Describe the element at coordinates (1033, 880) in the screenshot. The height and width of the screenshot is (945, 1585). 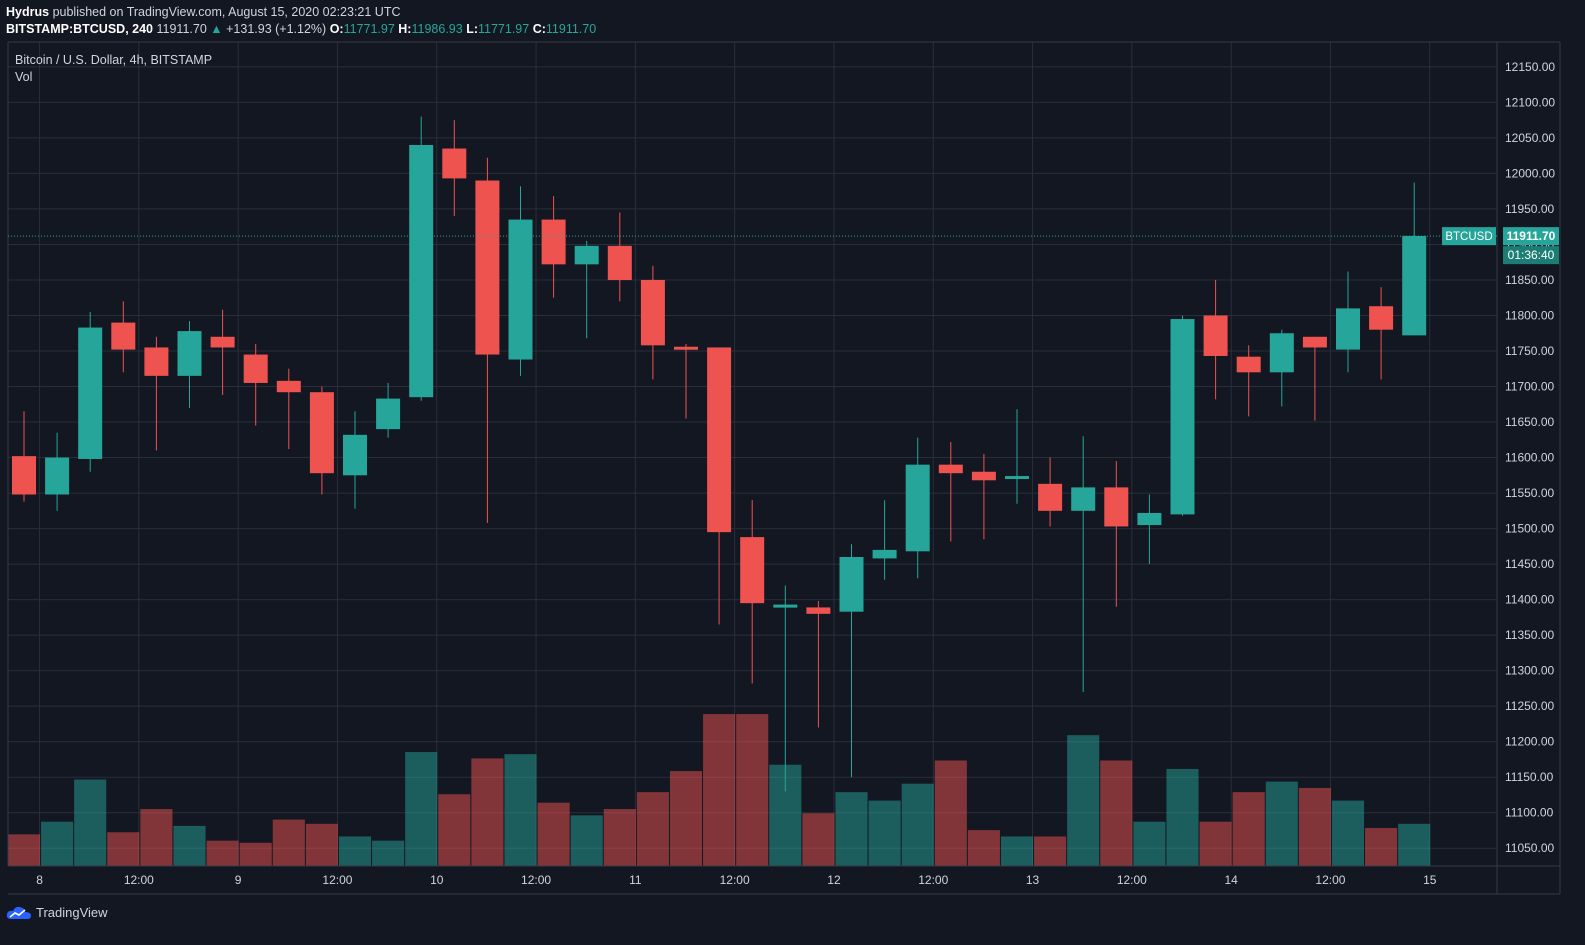
I see `x-tick-label: 13` at that location.